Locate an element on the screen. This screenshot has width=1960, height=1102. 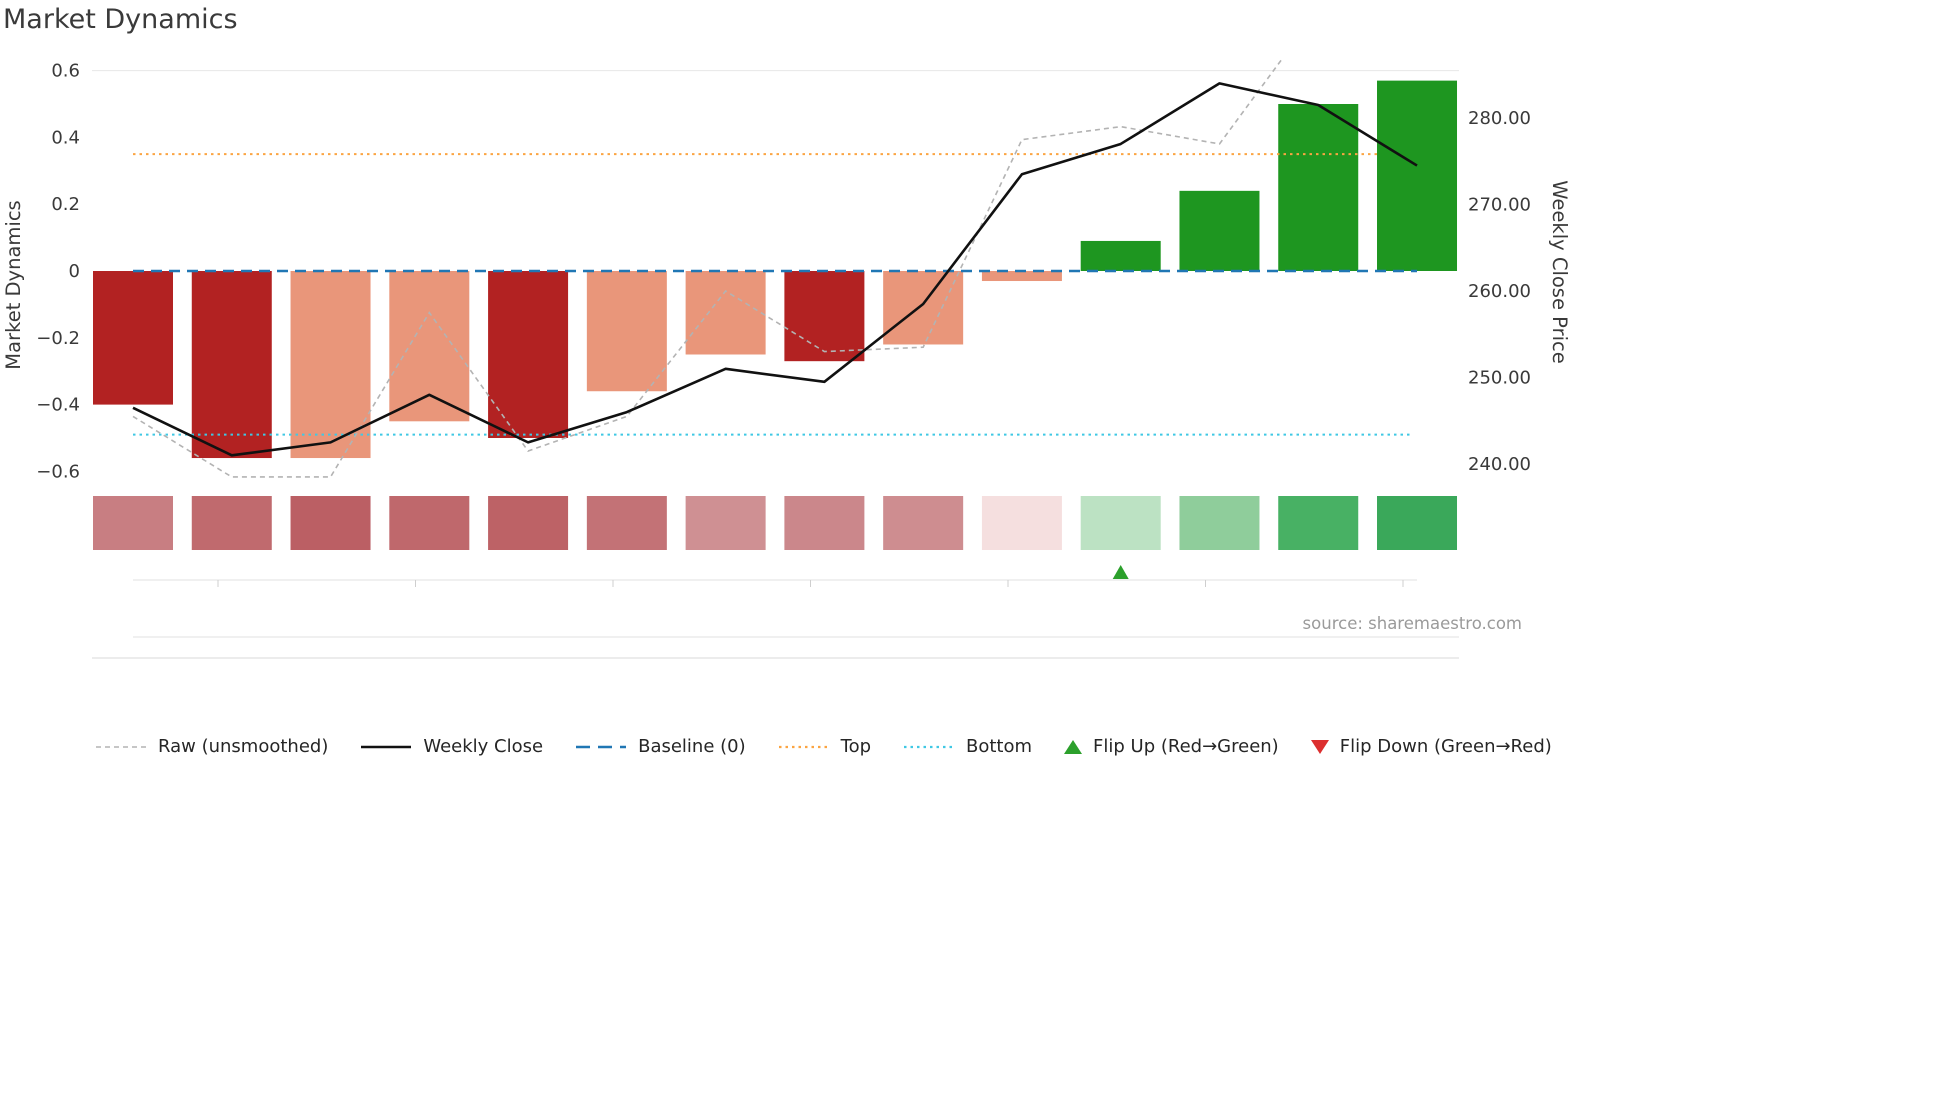
page-title: Market Dynamics is located at coordinates (120, 19).